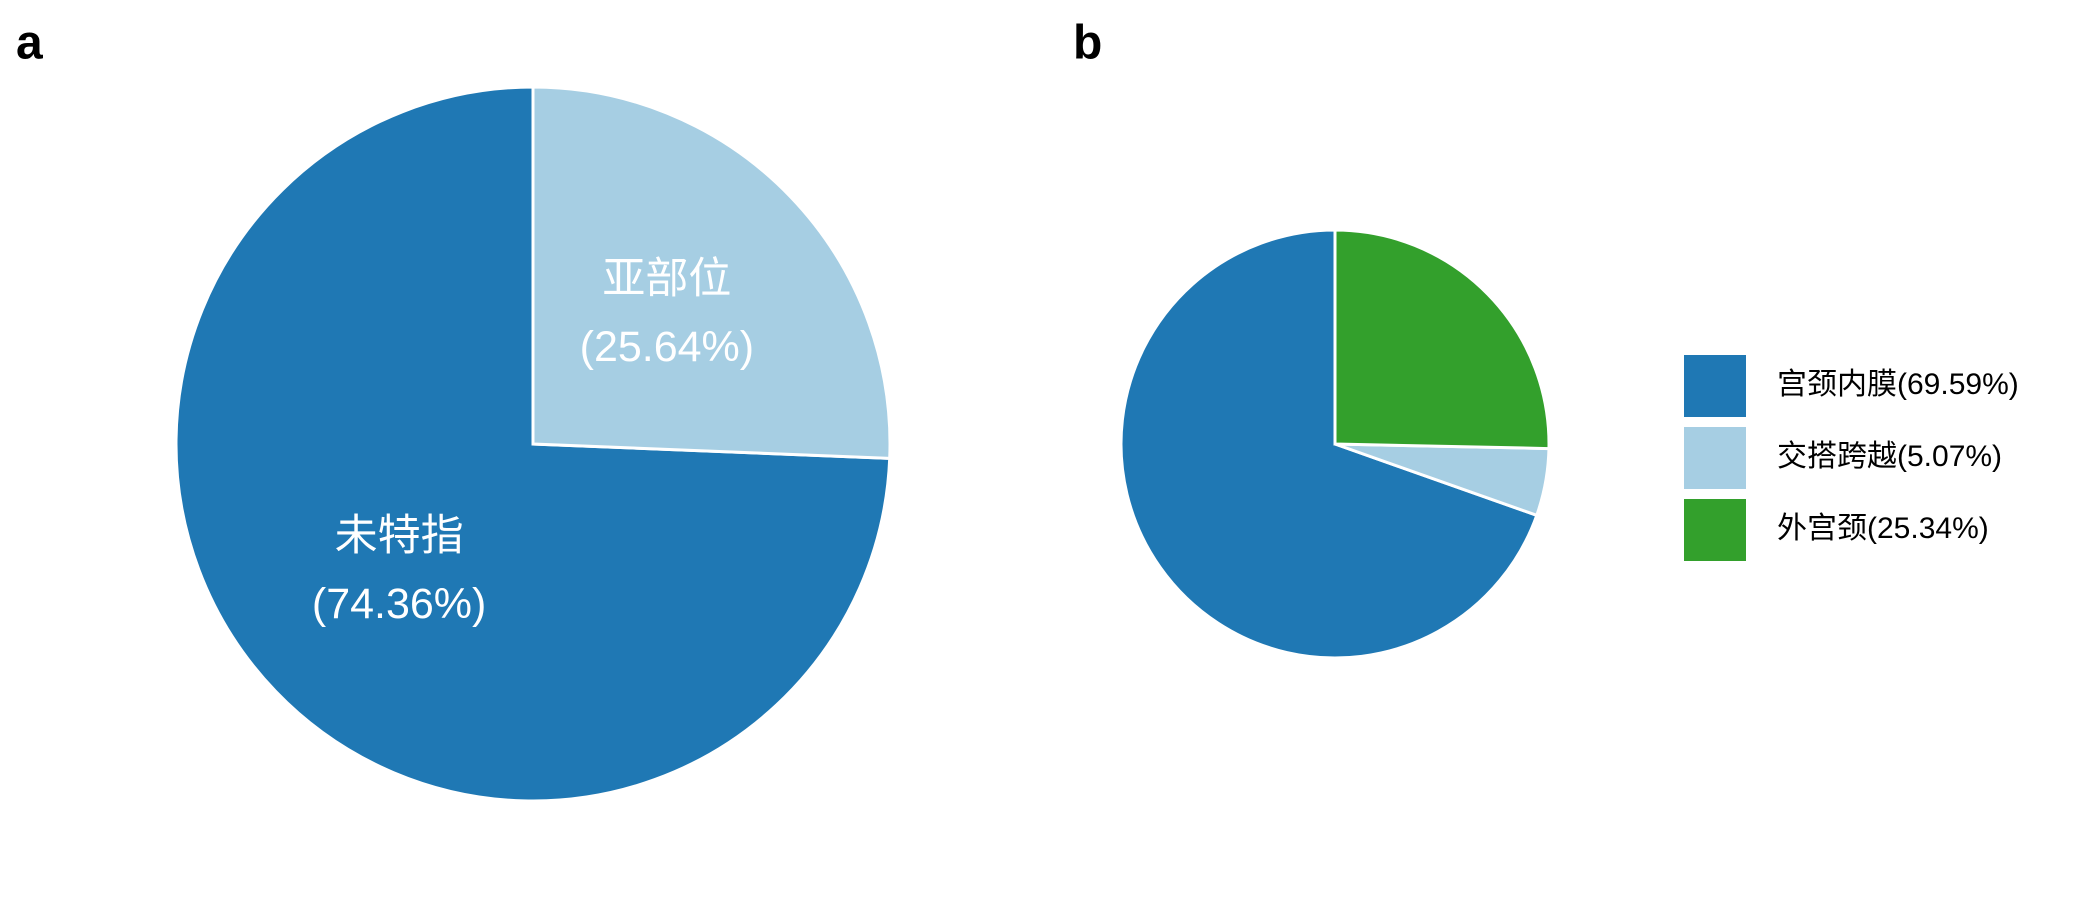  I want to click on slice-label: 未特指, so click(399, 536).